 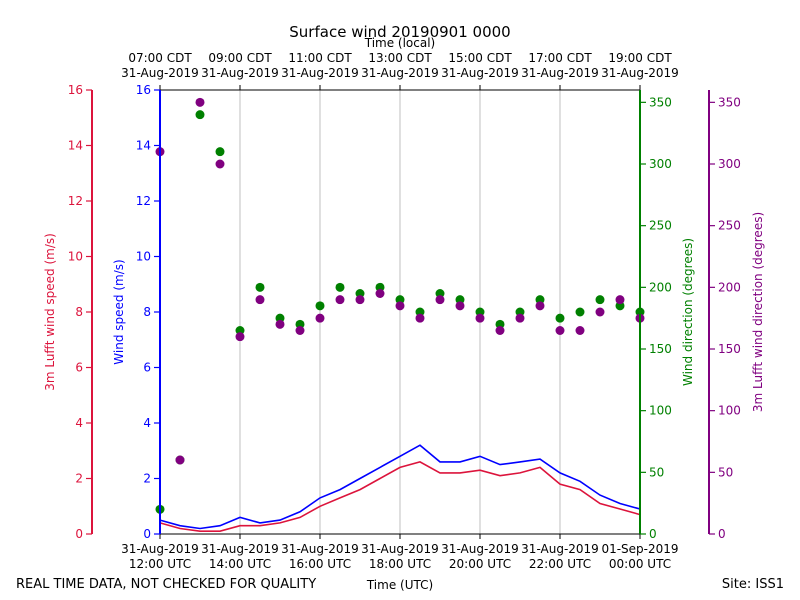 What do you see at coordinates (639, 549) in the screenshot?
I see `x-tick-date: 01-Sep-2019` at bounding box center [639, 549].